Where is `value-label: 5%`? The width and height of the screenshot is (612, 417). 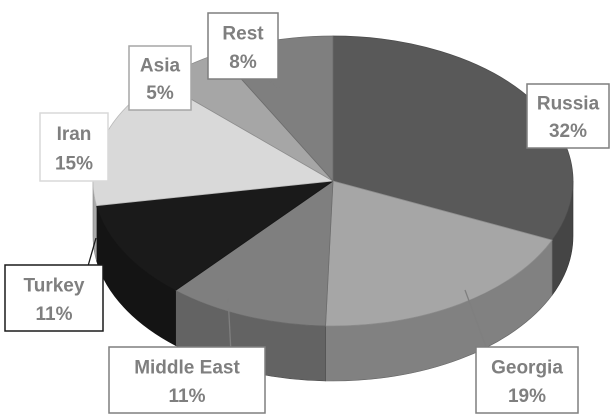 value-label: 5% is located at coordinates (160, 93).